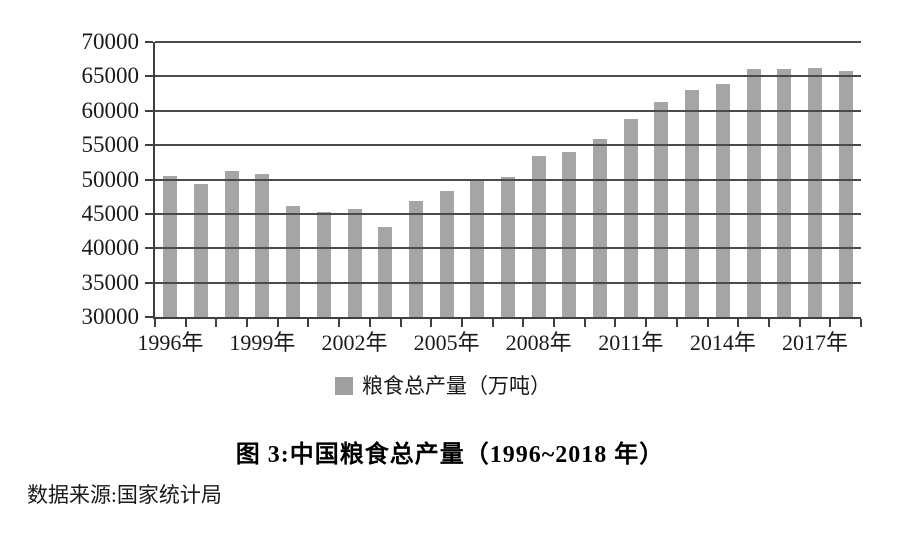 This screenshot has height=536, width=900. I want to click on bar-2016, so click(784, 193).